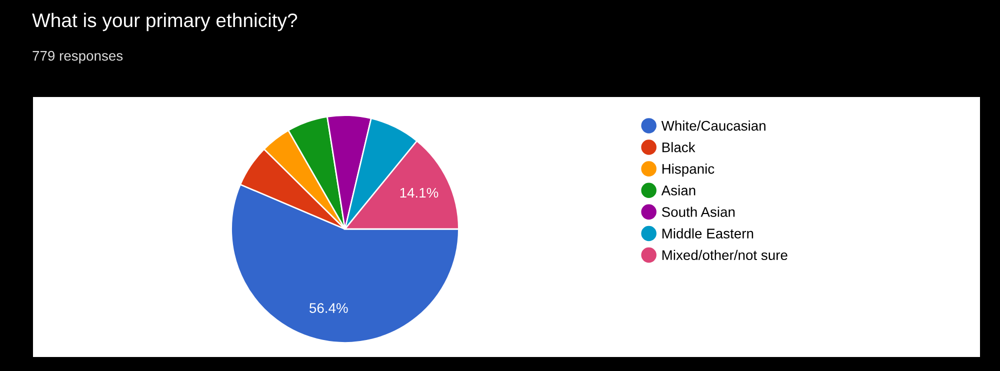  What do you see at coordinates (419, 193) in the screenshot?
I see `data-label: 14.1%` at bounding box center [419, 193].